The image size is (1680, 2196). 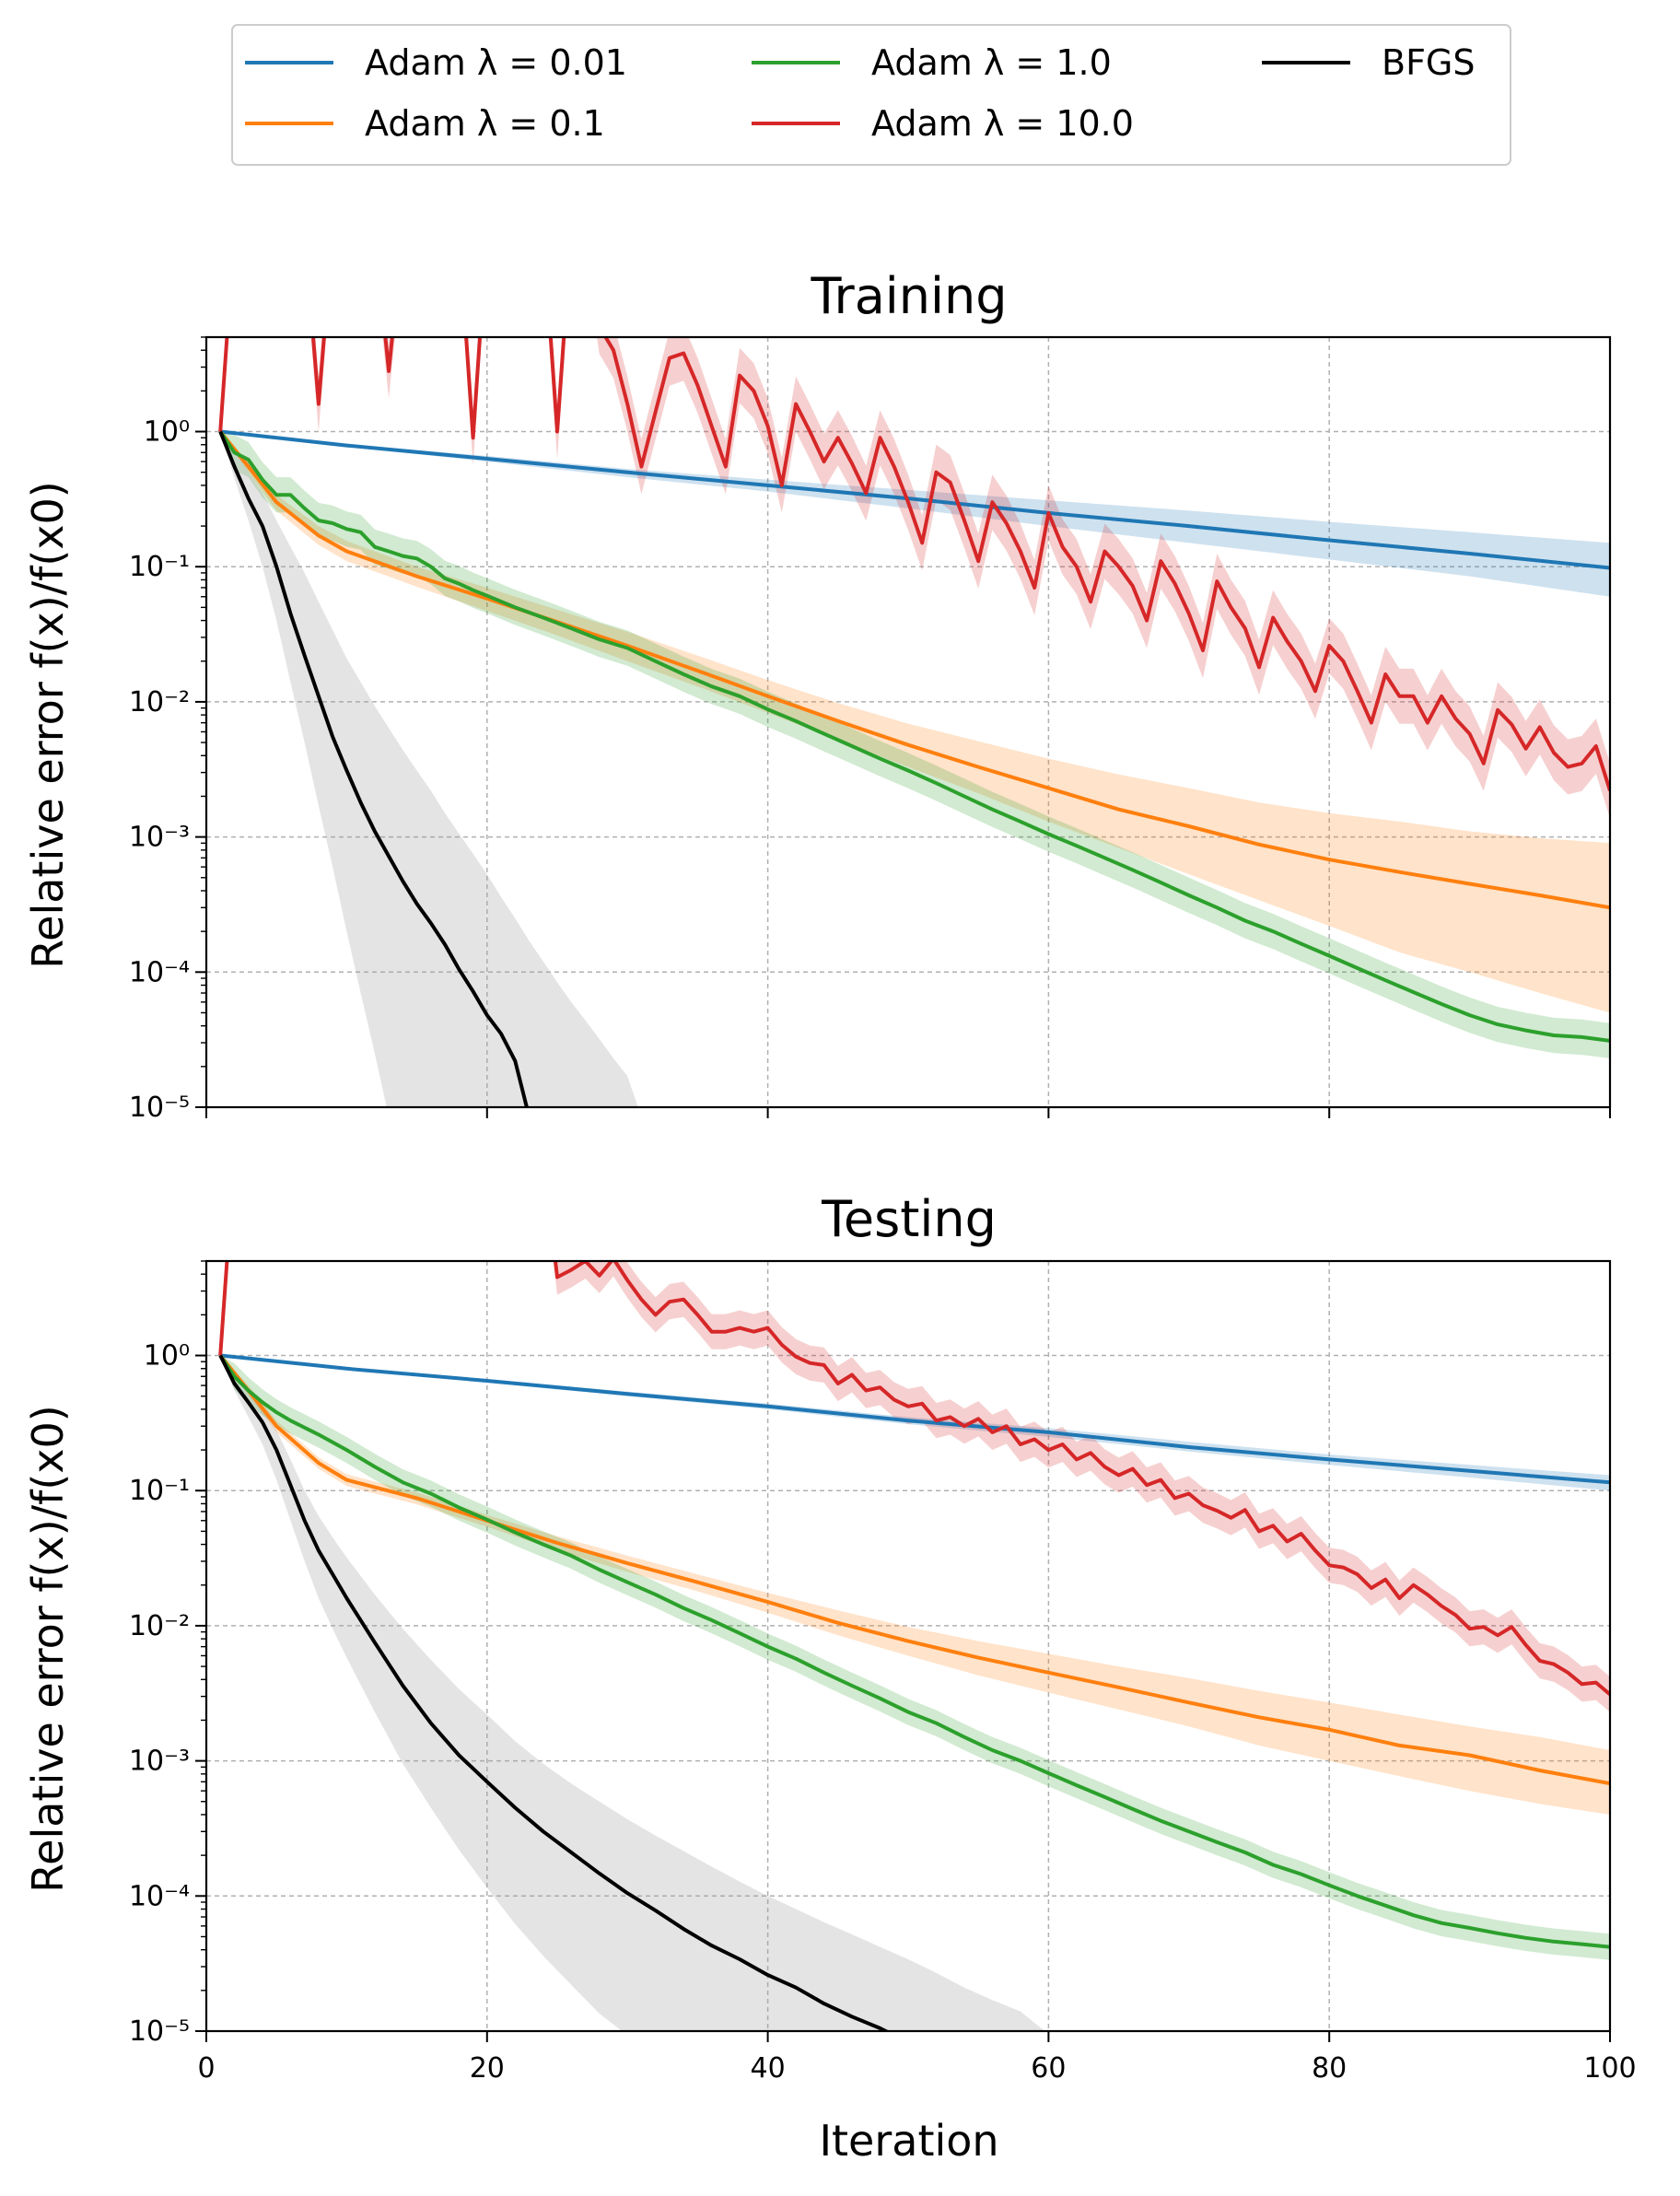 What do you see at coordinates (167, 1356) in the screenshot?
I see `testing-y-tick-label: 10⁰` at bounding box center [167, 1356].